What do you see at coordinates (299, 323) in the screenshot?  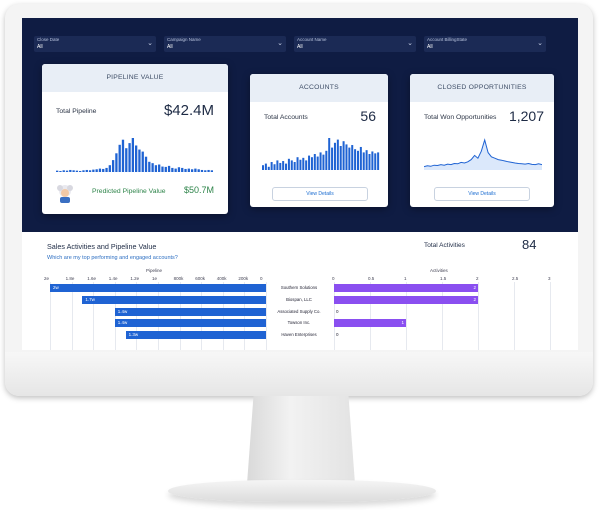 I see `account-label: Towson Inc.` at bounding box center [299, 323].